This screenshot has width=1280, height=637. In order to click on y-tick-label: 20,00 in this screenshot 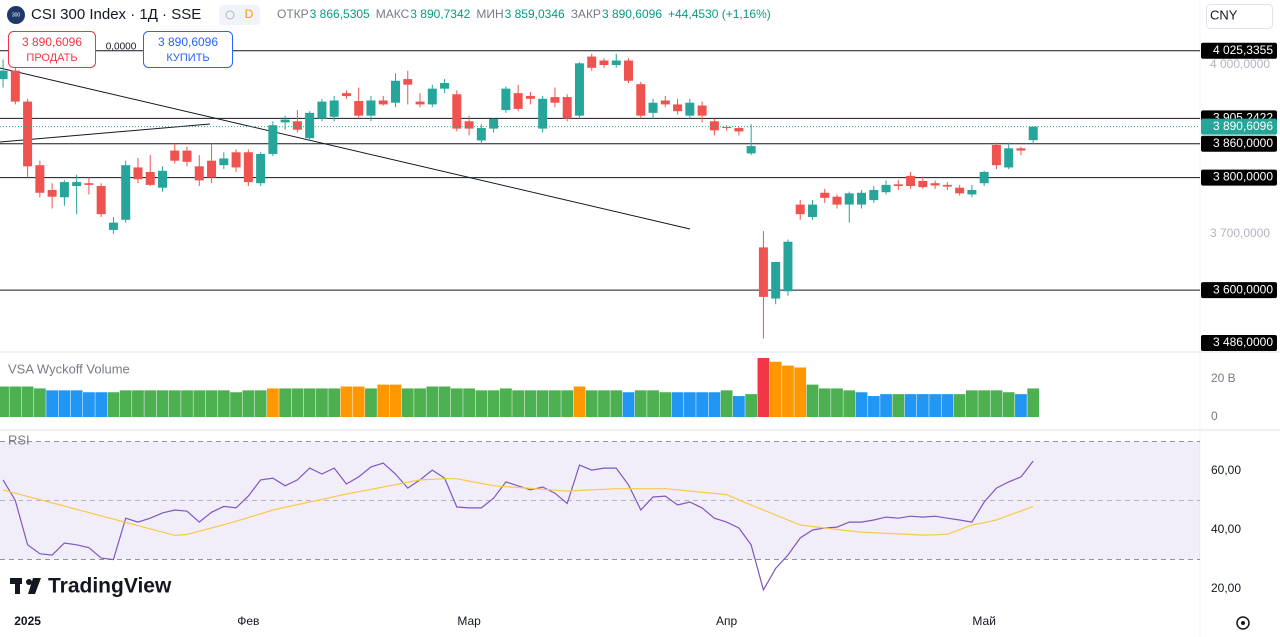, I will do `click(1226, 588)`.